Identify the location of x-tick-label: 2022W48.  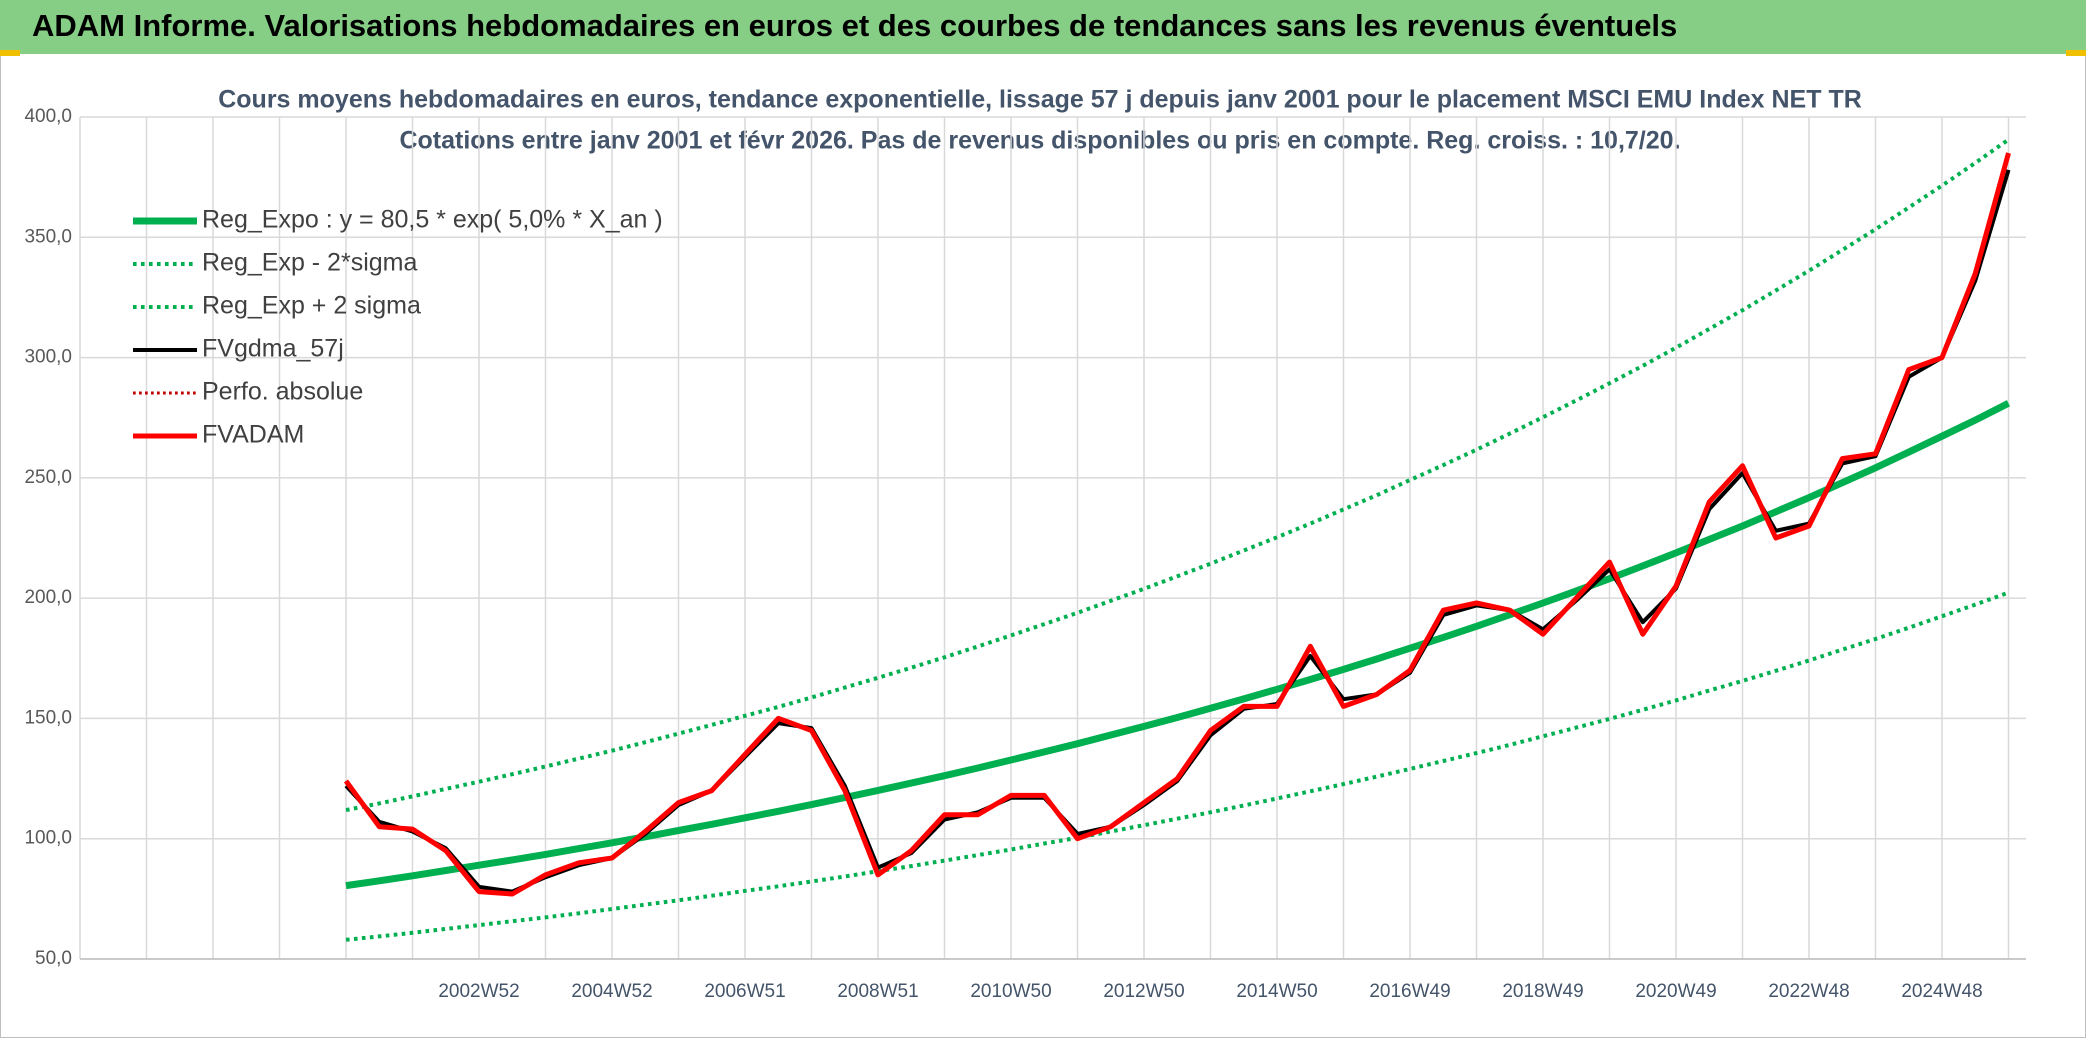
(1808, 991).